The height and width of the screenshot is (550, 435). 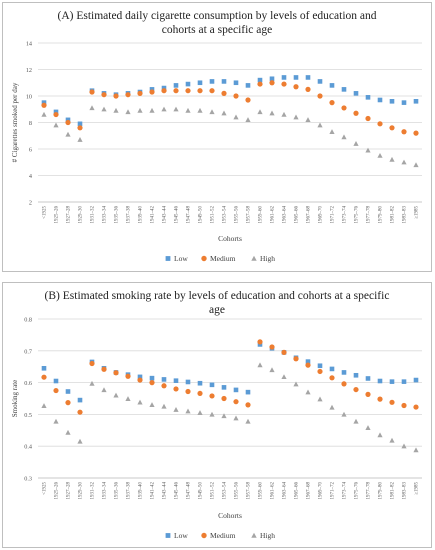 What do you see at coordinates (201, 215) in the screenshot?
I see `chart-a-xtick-label: 1949–50` at bounding box center [201, 215].